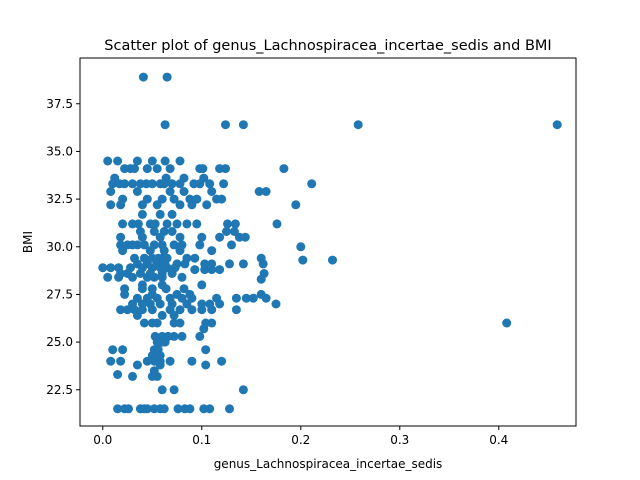 This screenshot has width=640, height=480. I want to click on y-tick-label: 22.5, so click(59, 390).